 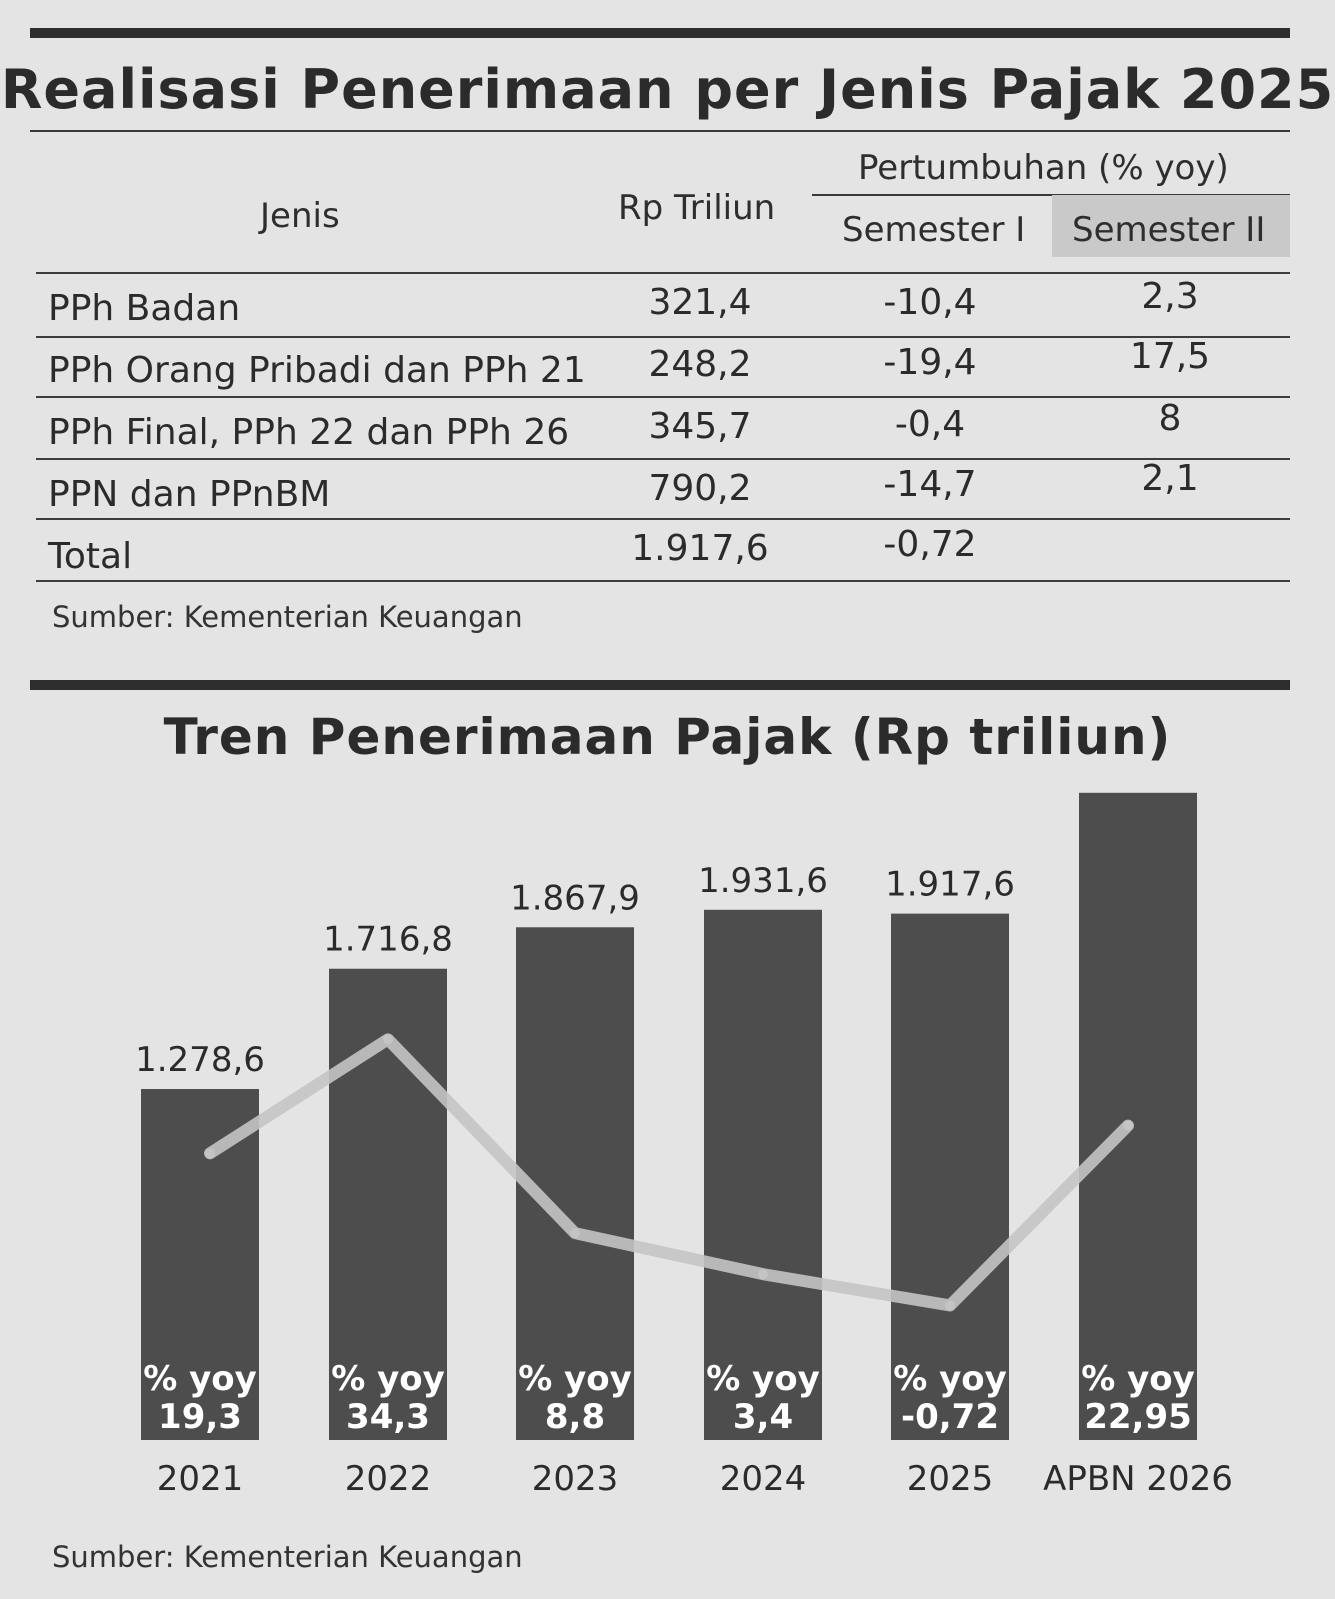 What do you see at coordinates (200, 1417) in the screenshot?
I see `yoy-value-label: 19,3` at bounding box center [200, 1417].